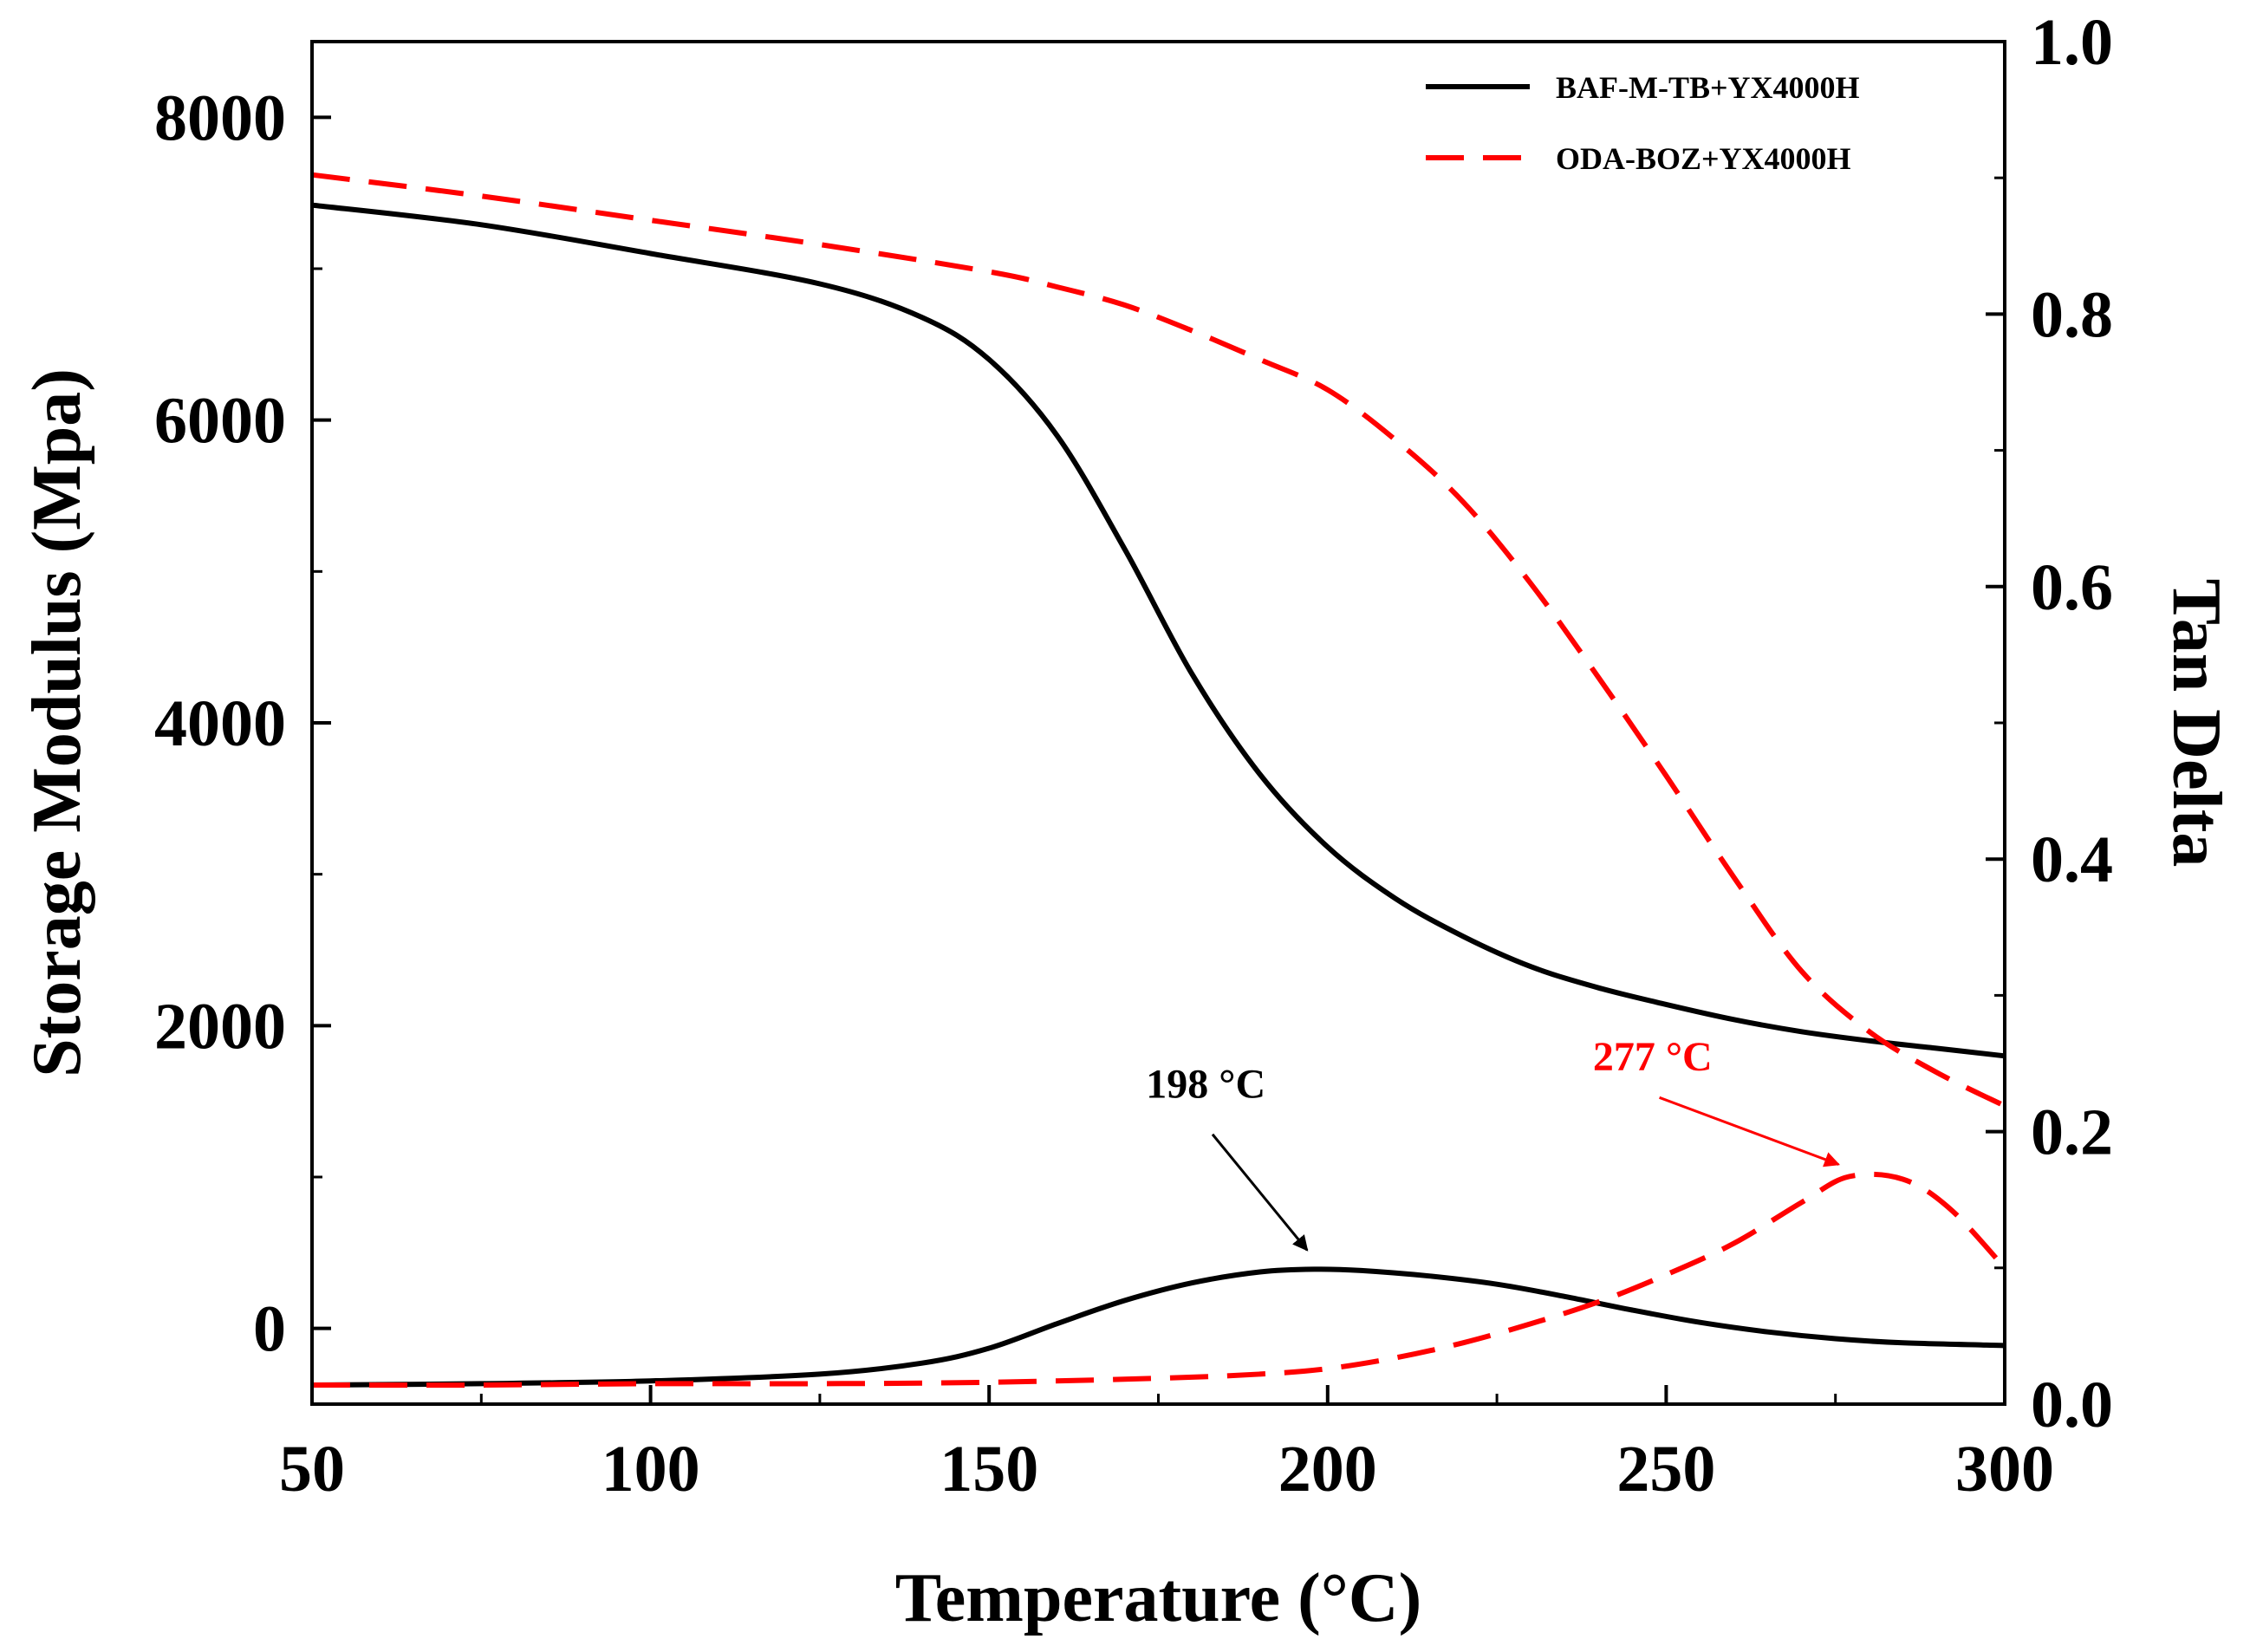 The height and width of the screenshot is (1652, 2250). What do you see at coordinates (1493, 1143) in the screenshot?
I see `annotations: 198 °C 277 °C` at bounding box center [1493, 1143].